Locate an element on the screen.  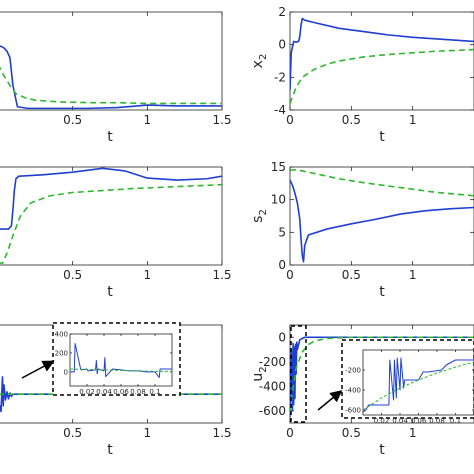
chart-middle-left: 0.5 1 1.5 t is located at coordinates (116, 233).